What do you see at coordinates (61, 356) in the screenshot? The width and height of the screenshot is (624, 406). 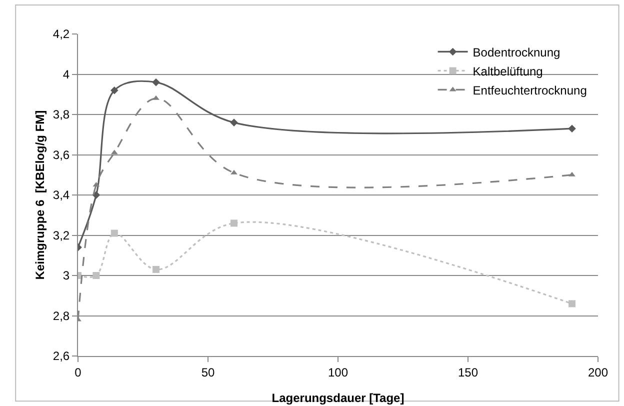 I see `y-tick-label: 2,6` at bounding box center [61, 356].